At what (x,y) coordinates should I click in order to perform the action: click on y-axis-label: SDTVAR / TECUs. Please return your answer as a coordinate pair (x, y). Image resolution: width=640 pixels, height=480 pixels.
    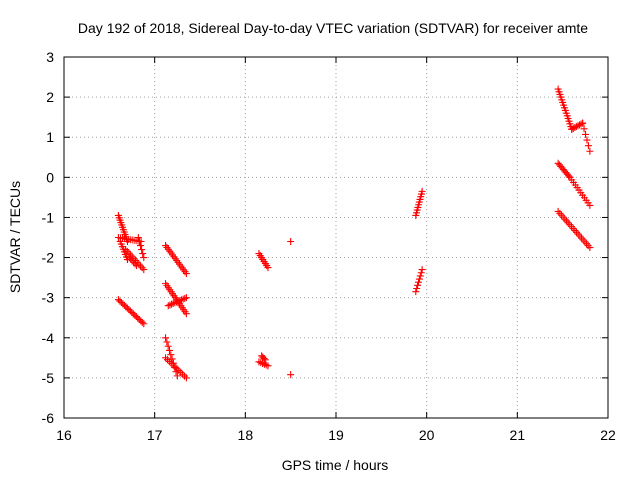
    Looking at the image, I should click on (15, 237).